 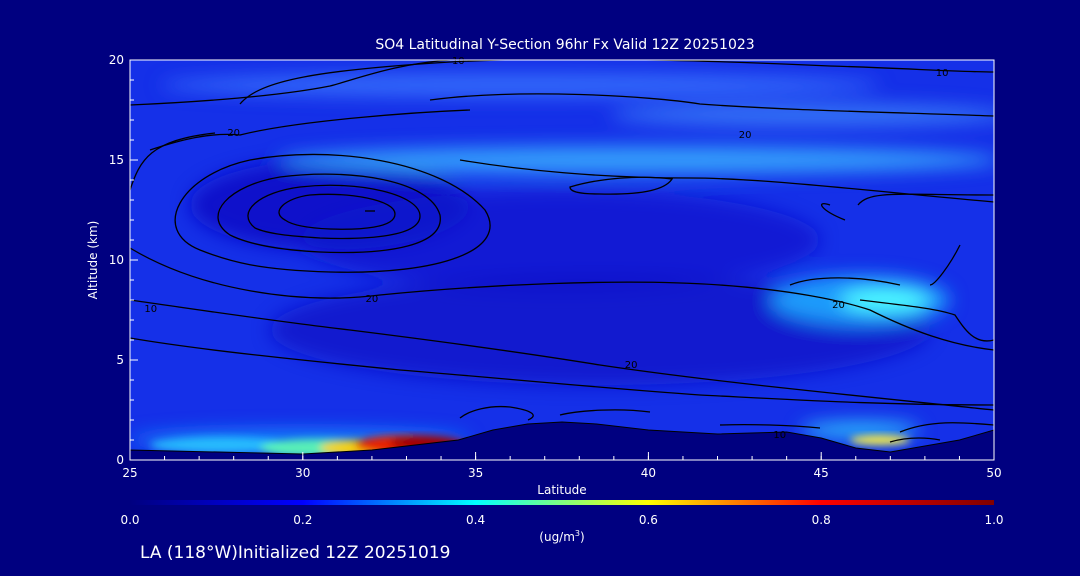 What do you see at coordinates (116, 260) in the screenshot?
I see `y-tick-label: 10` at bounding box center [116, 260].